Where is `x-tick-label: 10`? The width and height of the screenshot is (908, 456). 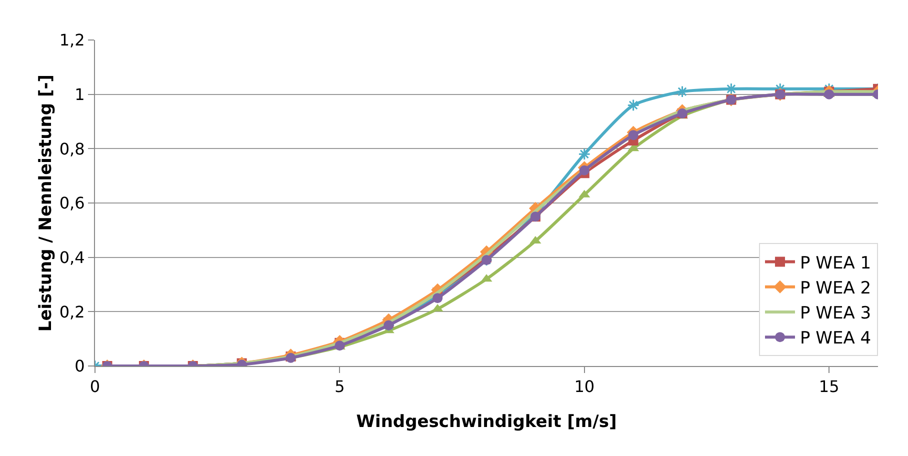
x-tick-label: 10 is located at coordinates (584, 386).